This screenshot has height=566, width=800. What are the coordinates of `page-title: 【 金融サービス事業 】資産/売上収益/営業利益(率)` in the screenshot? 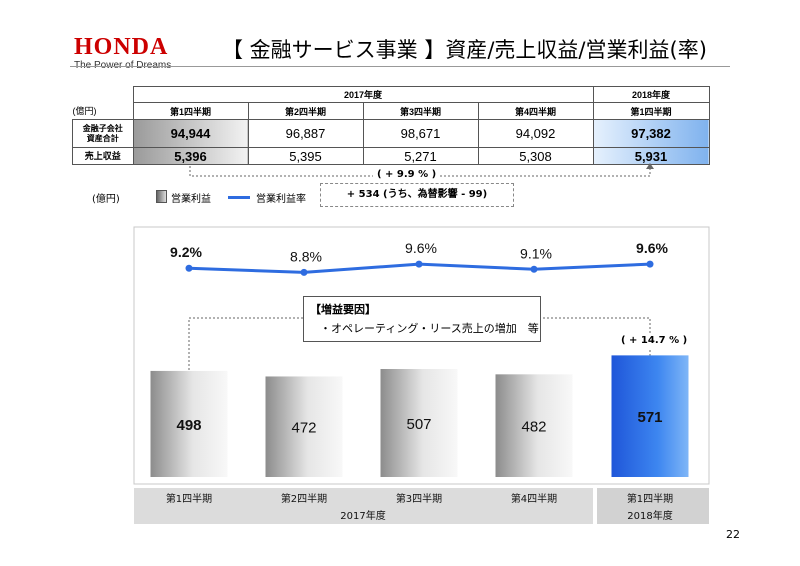 It's located at (464, 50).